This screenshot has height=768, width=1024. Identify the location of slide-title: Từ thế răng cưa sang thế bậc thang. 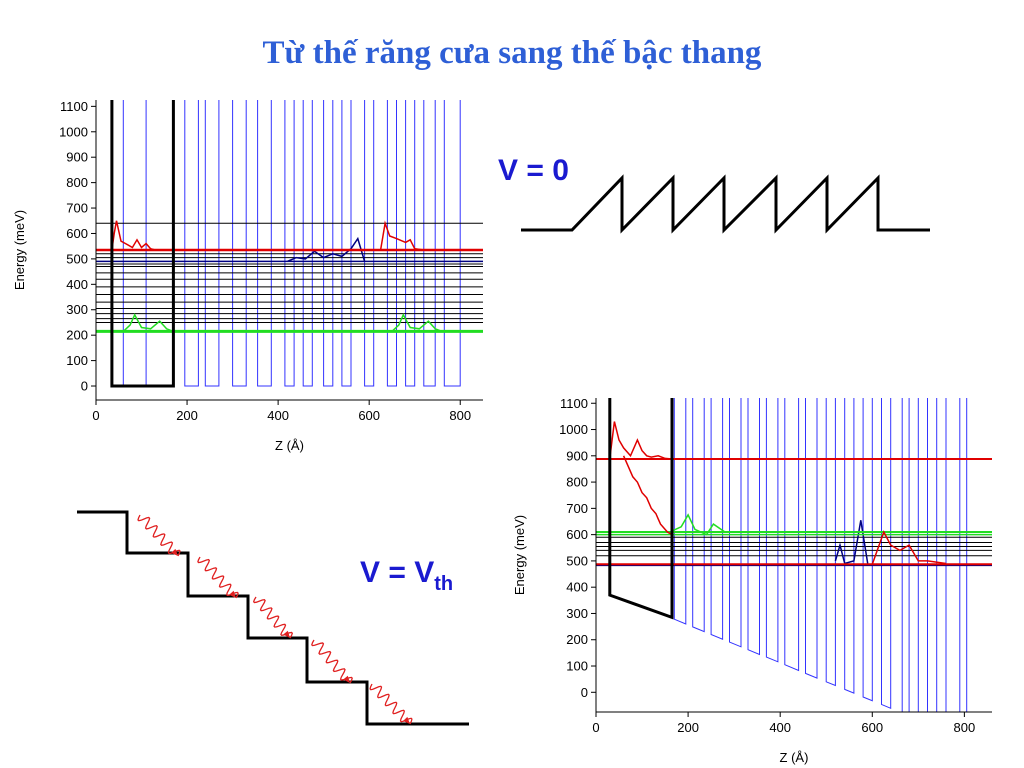
(512, 53).